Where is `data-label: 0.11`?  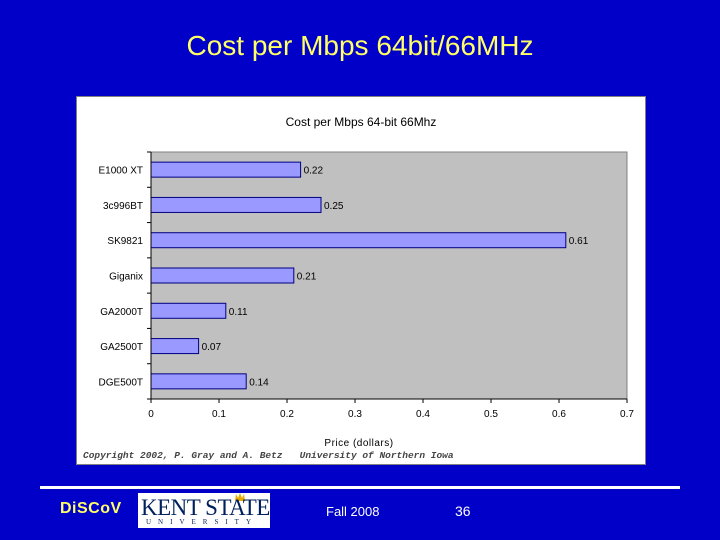 data-label: 0.11 is located at coordinates (238, 312).